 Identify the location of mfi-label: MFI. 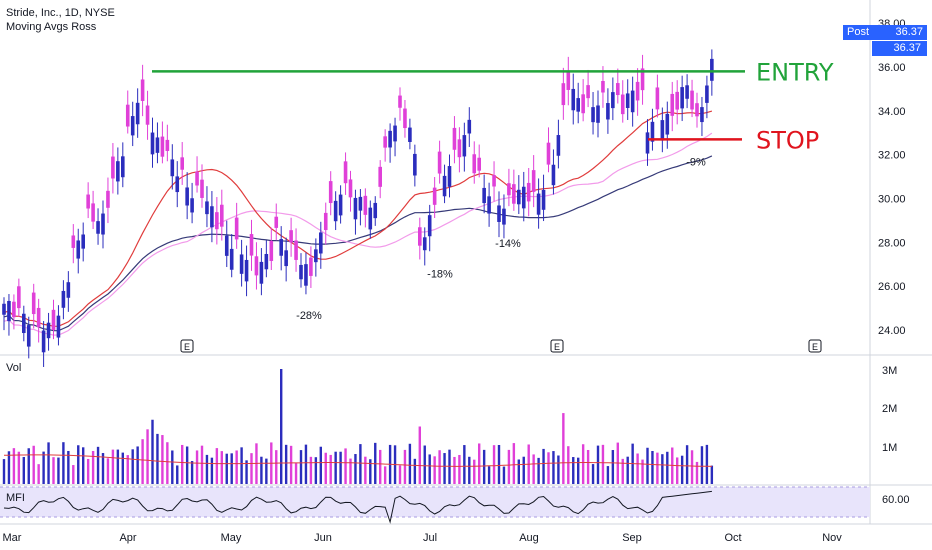
(15, 498).